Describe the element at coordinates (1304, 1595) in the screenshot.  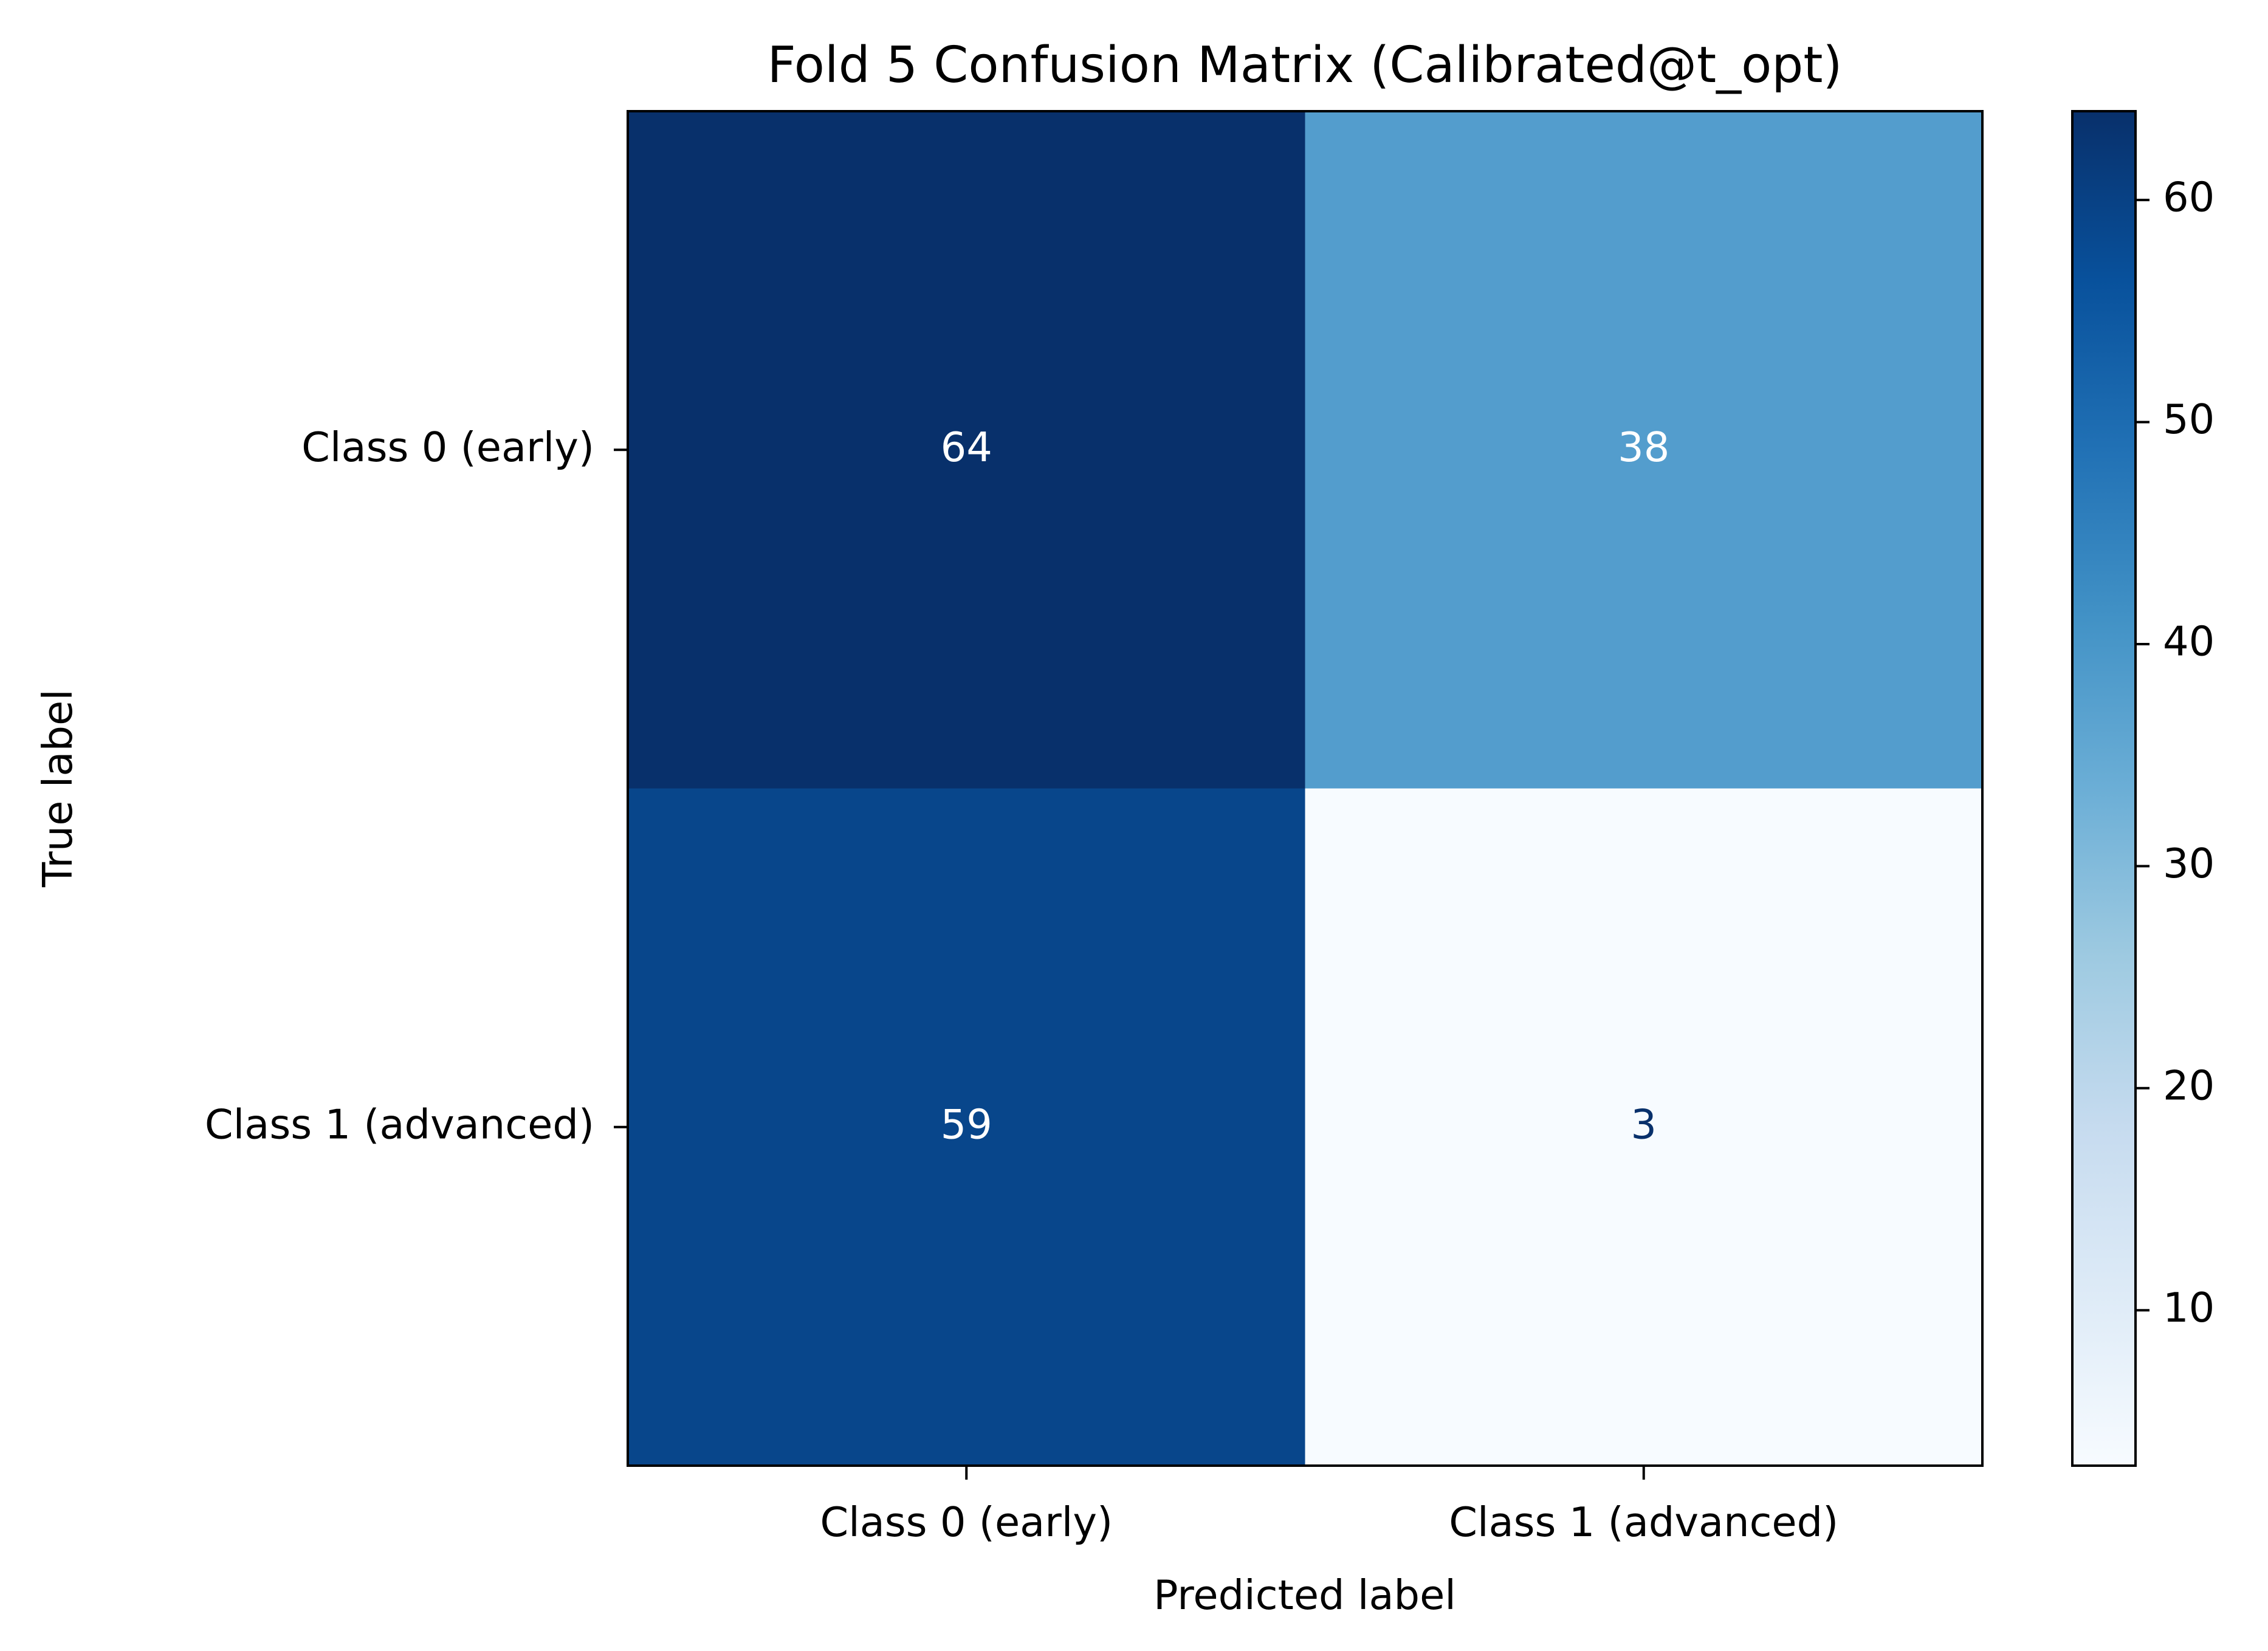
I see `x-axis-label: Predicted label` at that location.